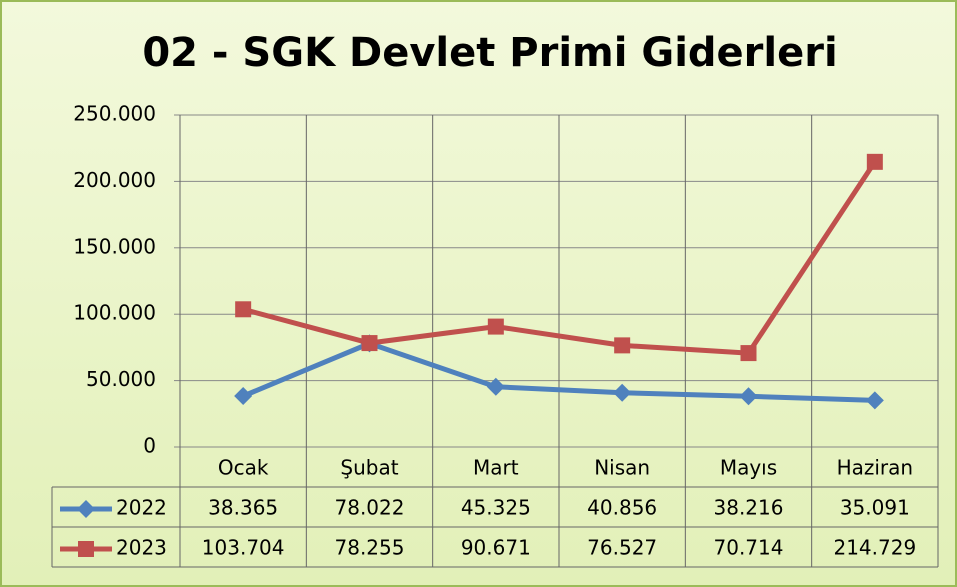  I want to click on table-value: 103.704, so click(243, 548).